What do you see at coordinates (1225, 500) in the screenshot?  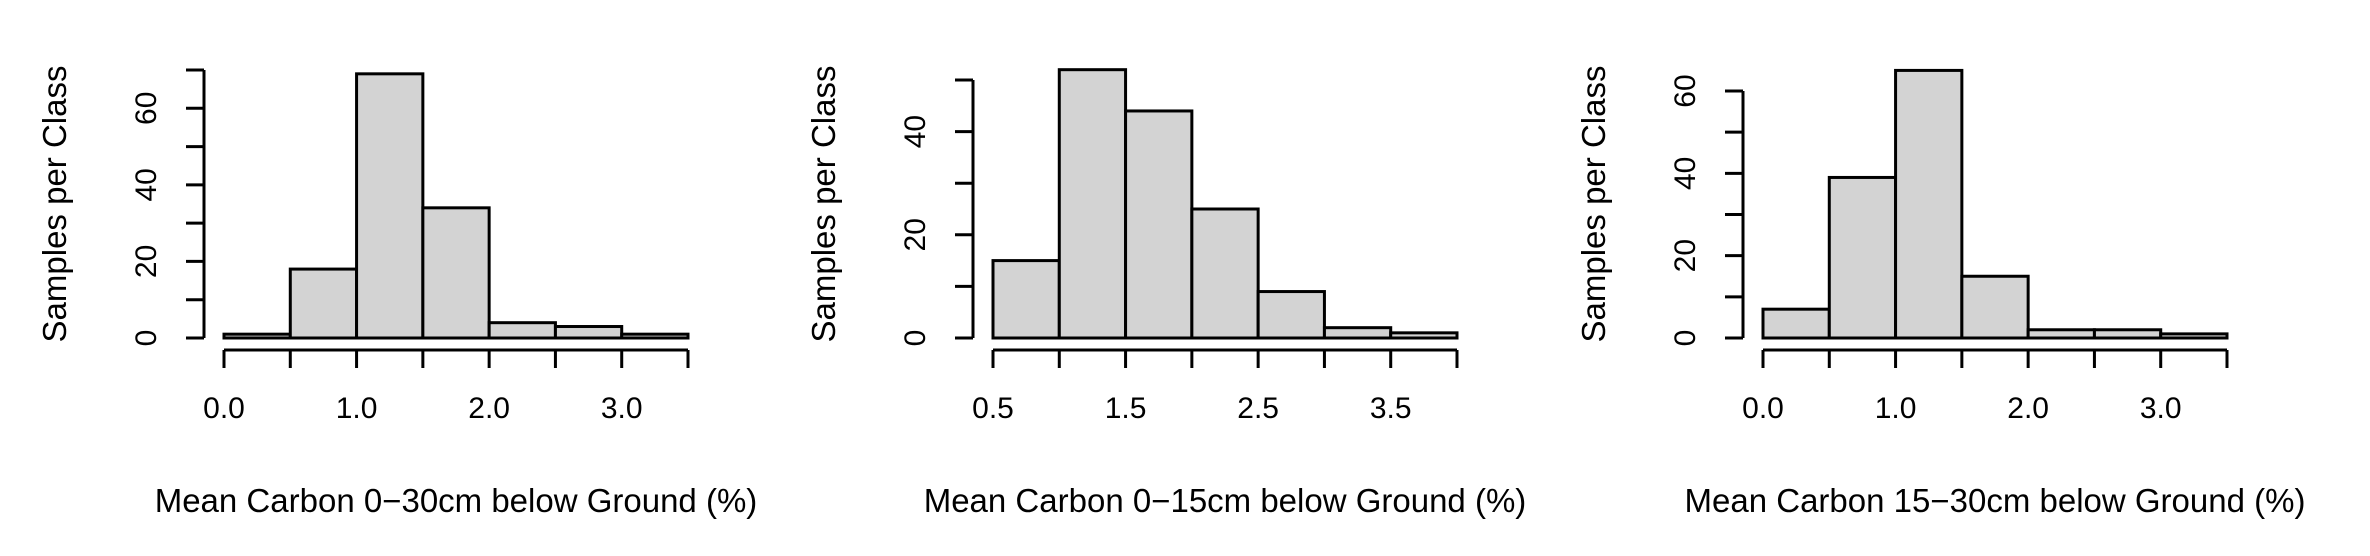 I see `x-axis-title: Mean Carbon 0−15cm below Ground (%)` at bounding box center [1225, 500].